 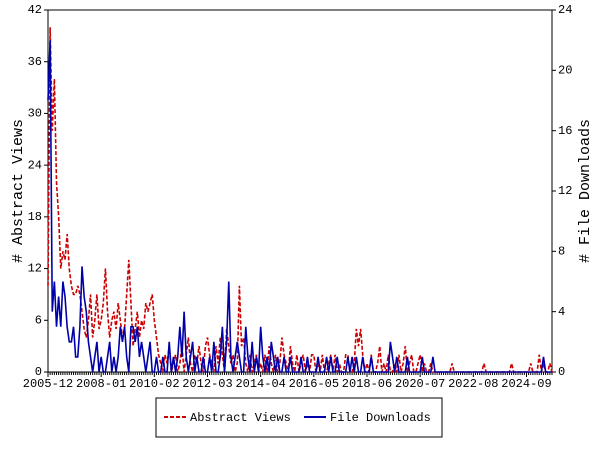 I want to click on x-tick-label: 2024-09, so click(x=526, y=384).